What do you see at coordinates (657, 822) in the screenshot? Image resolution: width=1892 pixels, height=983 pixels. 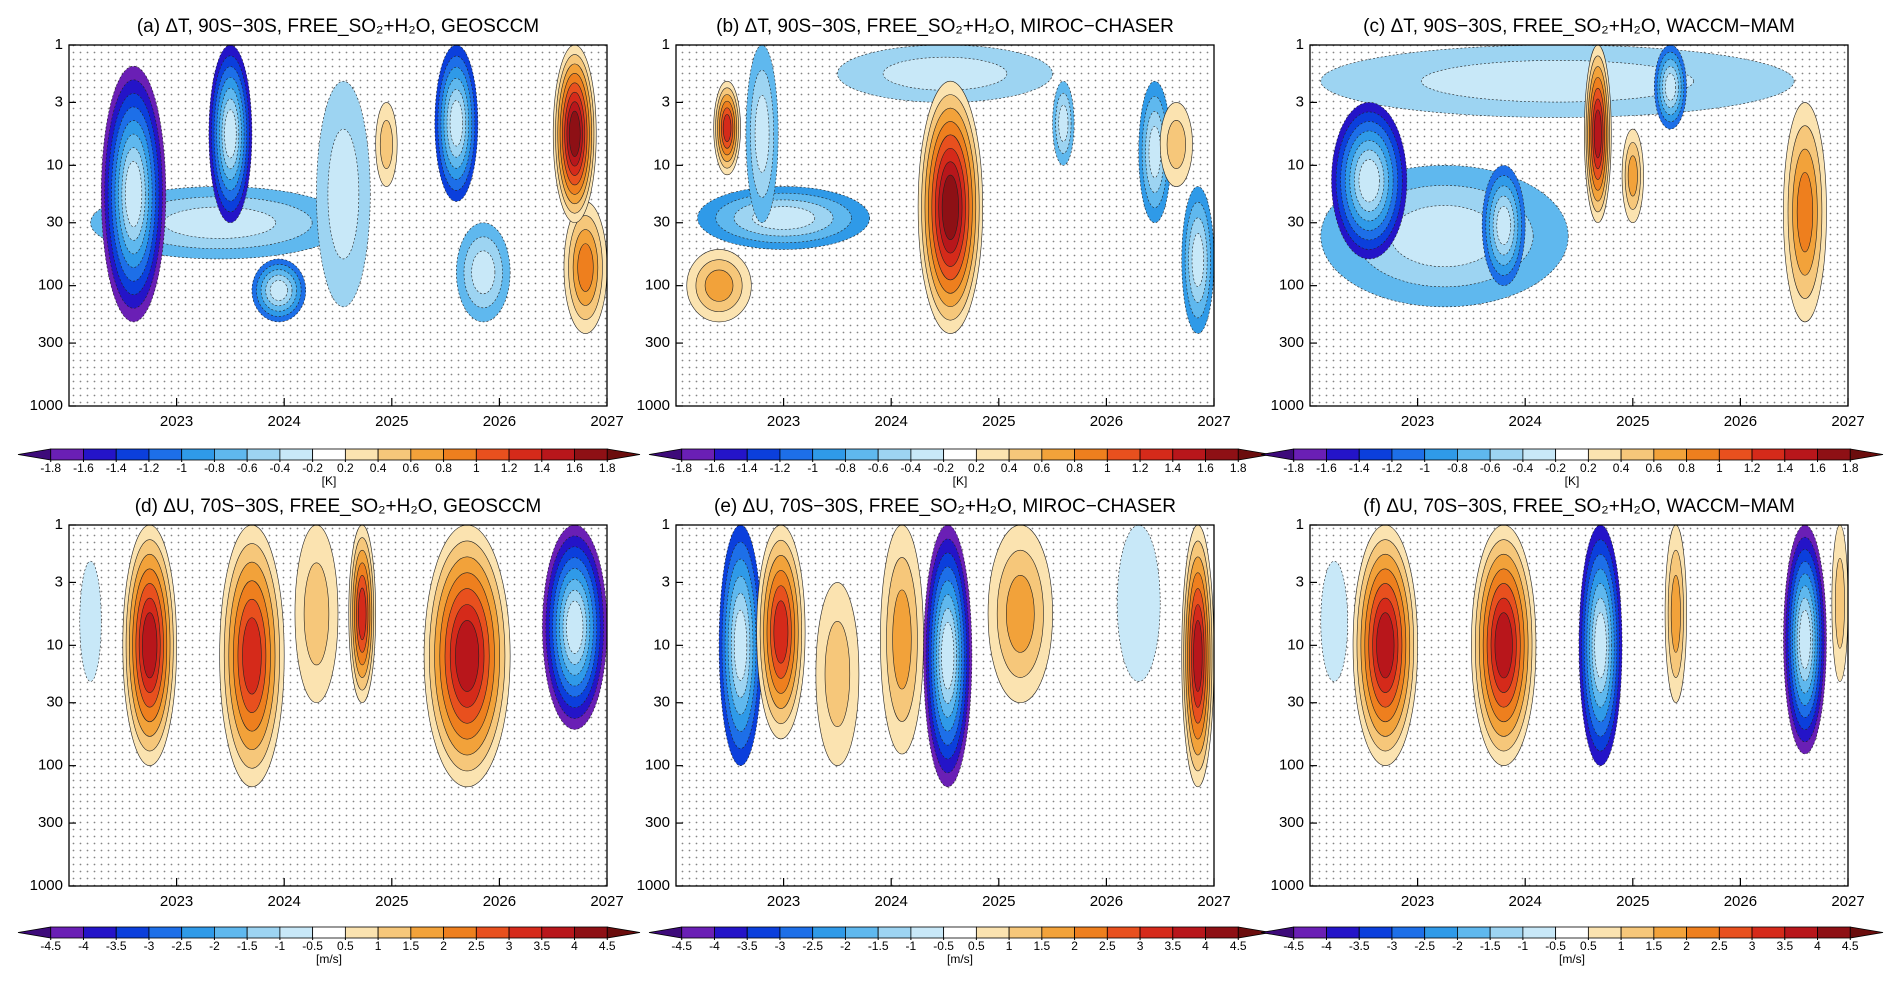 I see `y-tick-label: 300` at bounding box center [657, 822].